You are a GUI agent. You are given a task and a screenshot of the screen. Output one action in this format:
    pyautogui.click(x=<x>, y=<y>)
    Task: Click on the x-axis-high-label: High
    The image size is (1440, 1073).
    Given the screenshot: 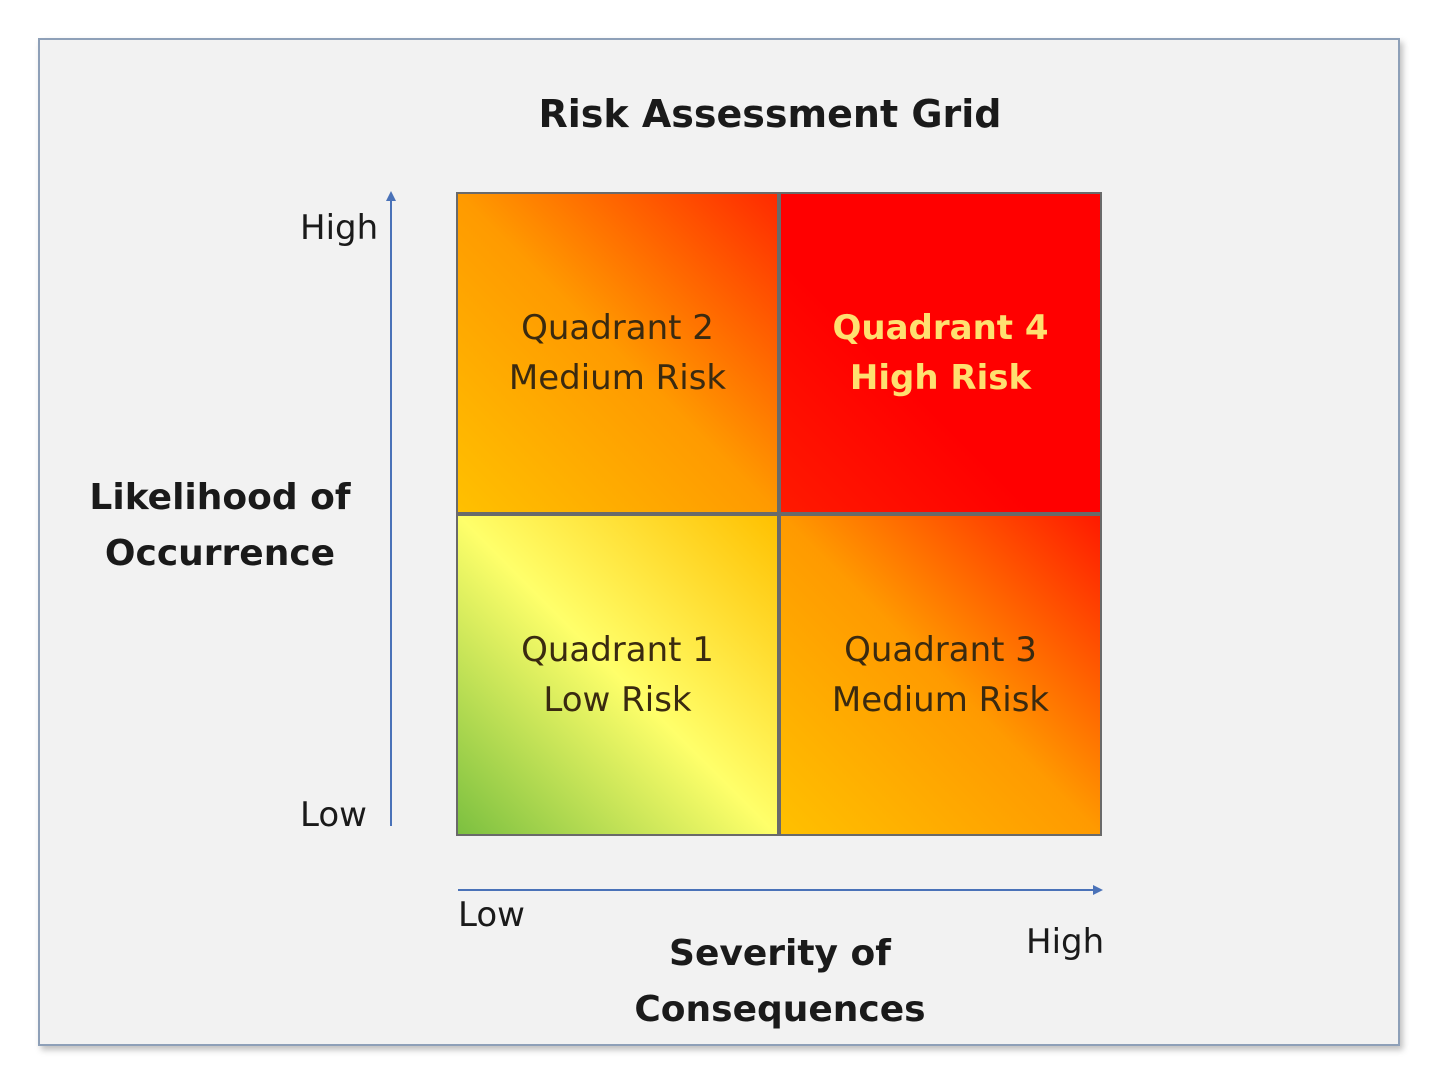 What is the action you would take?
    pyautogui.click(x=1065, y=942)
    